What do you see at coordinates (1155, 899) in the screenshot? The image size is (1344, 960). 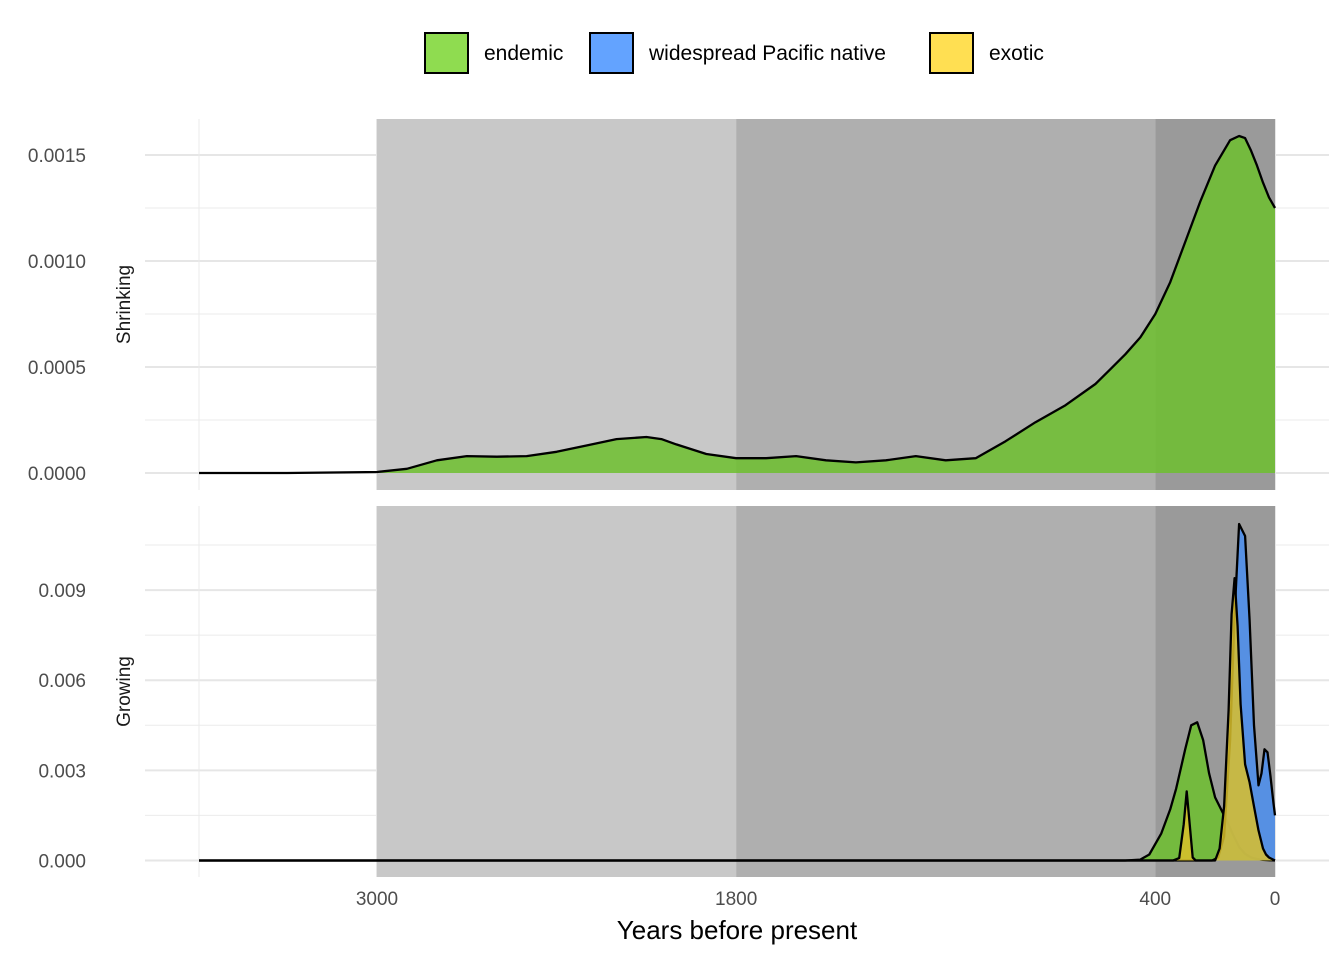 I see `x-tick-label: 400` at bounding box center [1155, 899].